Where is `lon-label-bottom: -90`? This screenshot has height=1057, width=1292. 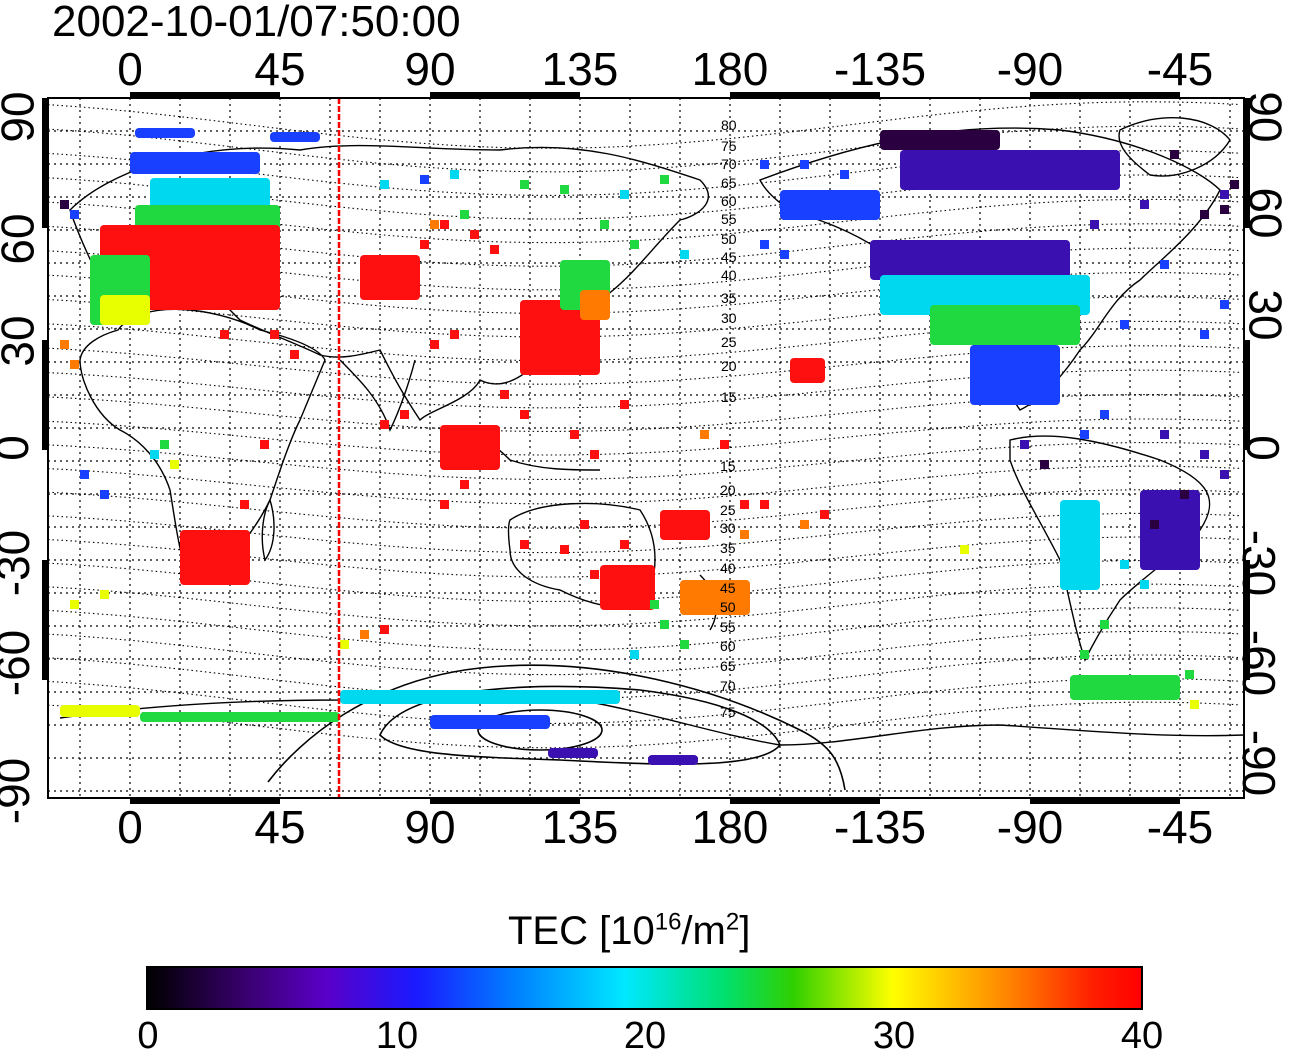 lon-label-bottom: -90 is located at coordinates (1030, 827).